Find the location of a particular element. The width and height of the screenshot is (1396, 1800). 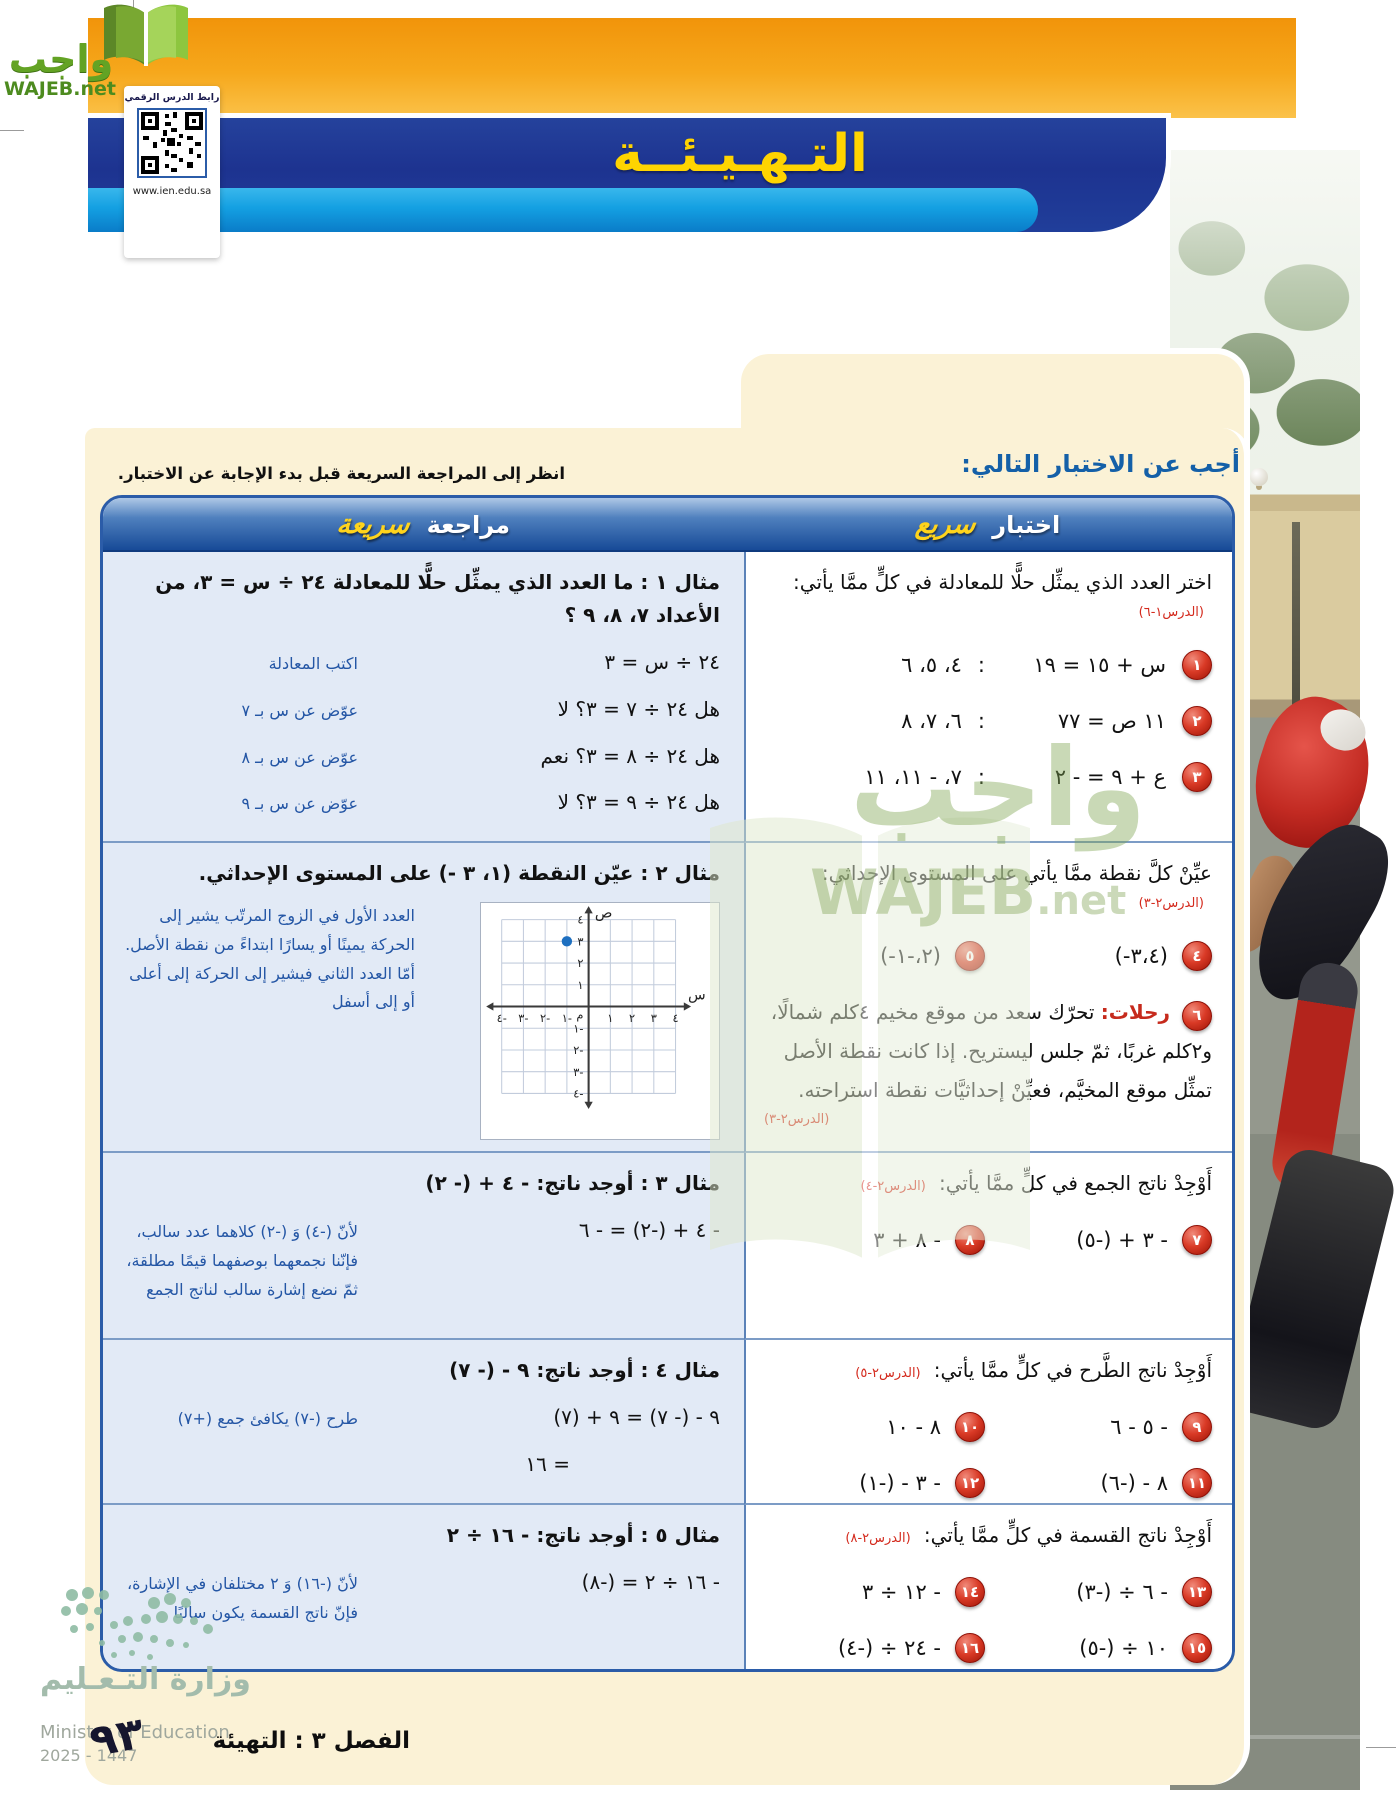

quick-test-accent: سريع is located at coordinates (945, 524).